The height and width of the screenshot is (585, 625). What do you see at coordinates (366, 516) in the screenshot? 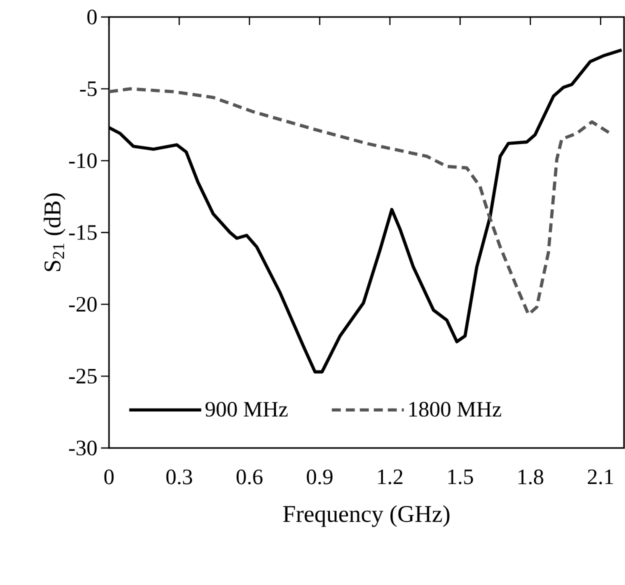
I see `x-axis-title: Frequency (GHz)` at bounding box center [366, 516].